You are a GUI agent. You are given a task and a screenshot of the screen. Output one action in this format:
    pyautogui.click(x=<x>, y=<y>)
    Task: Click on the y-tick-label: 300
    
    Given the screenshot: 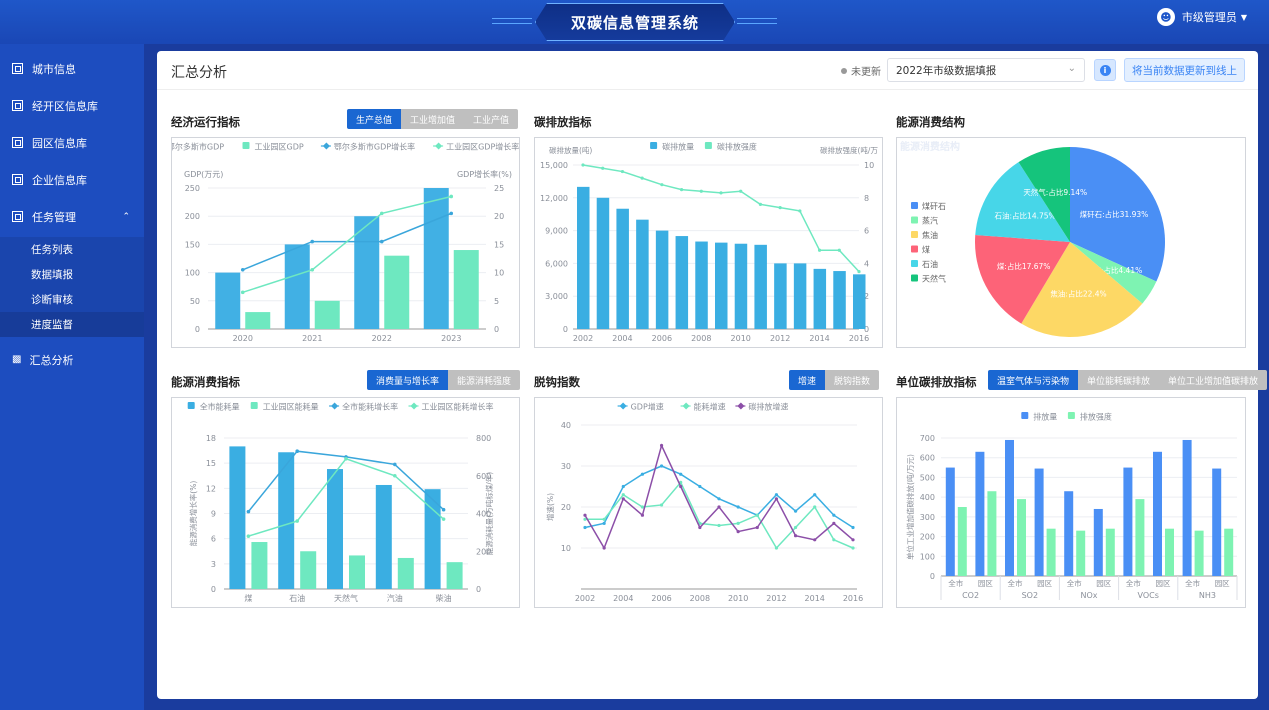 What is the action you would take?
    pyautogui.click(x=927, y=517)
    